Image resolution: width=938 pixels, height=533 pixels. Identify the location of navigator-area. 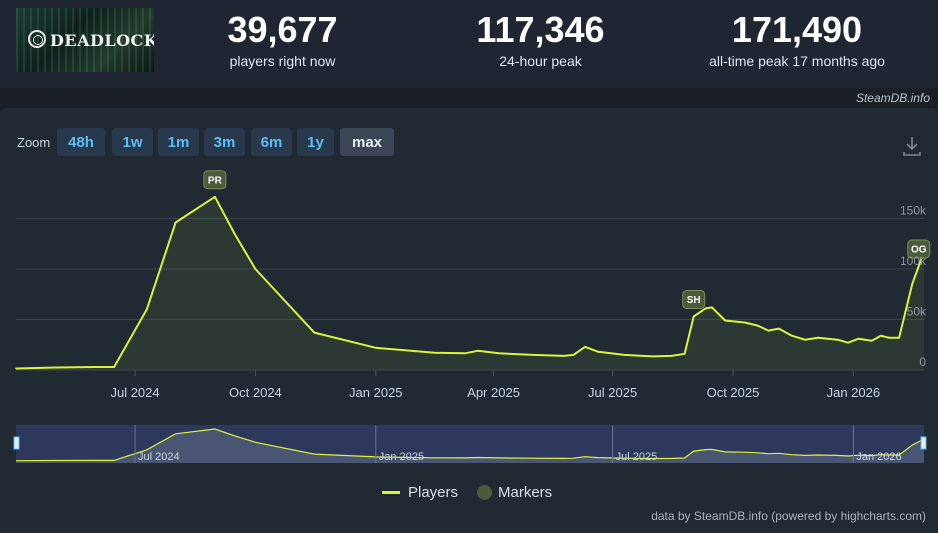
(470, 446).